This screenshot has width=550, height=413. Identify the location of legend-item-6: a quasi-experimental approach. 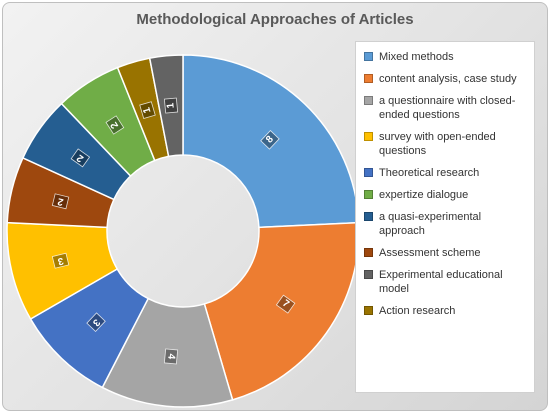
(446, 224).